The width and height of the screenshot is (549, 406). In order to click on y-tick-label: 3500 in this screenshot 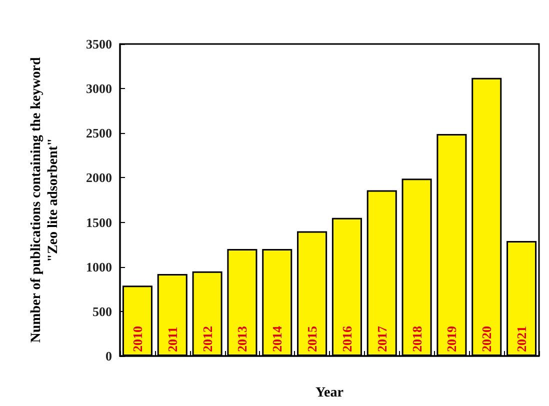, I will do `click(99, 44)`.